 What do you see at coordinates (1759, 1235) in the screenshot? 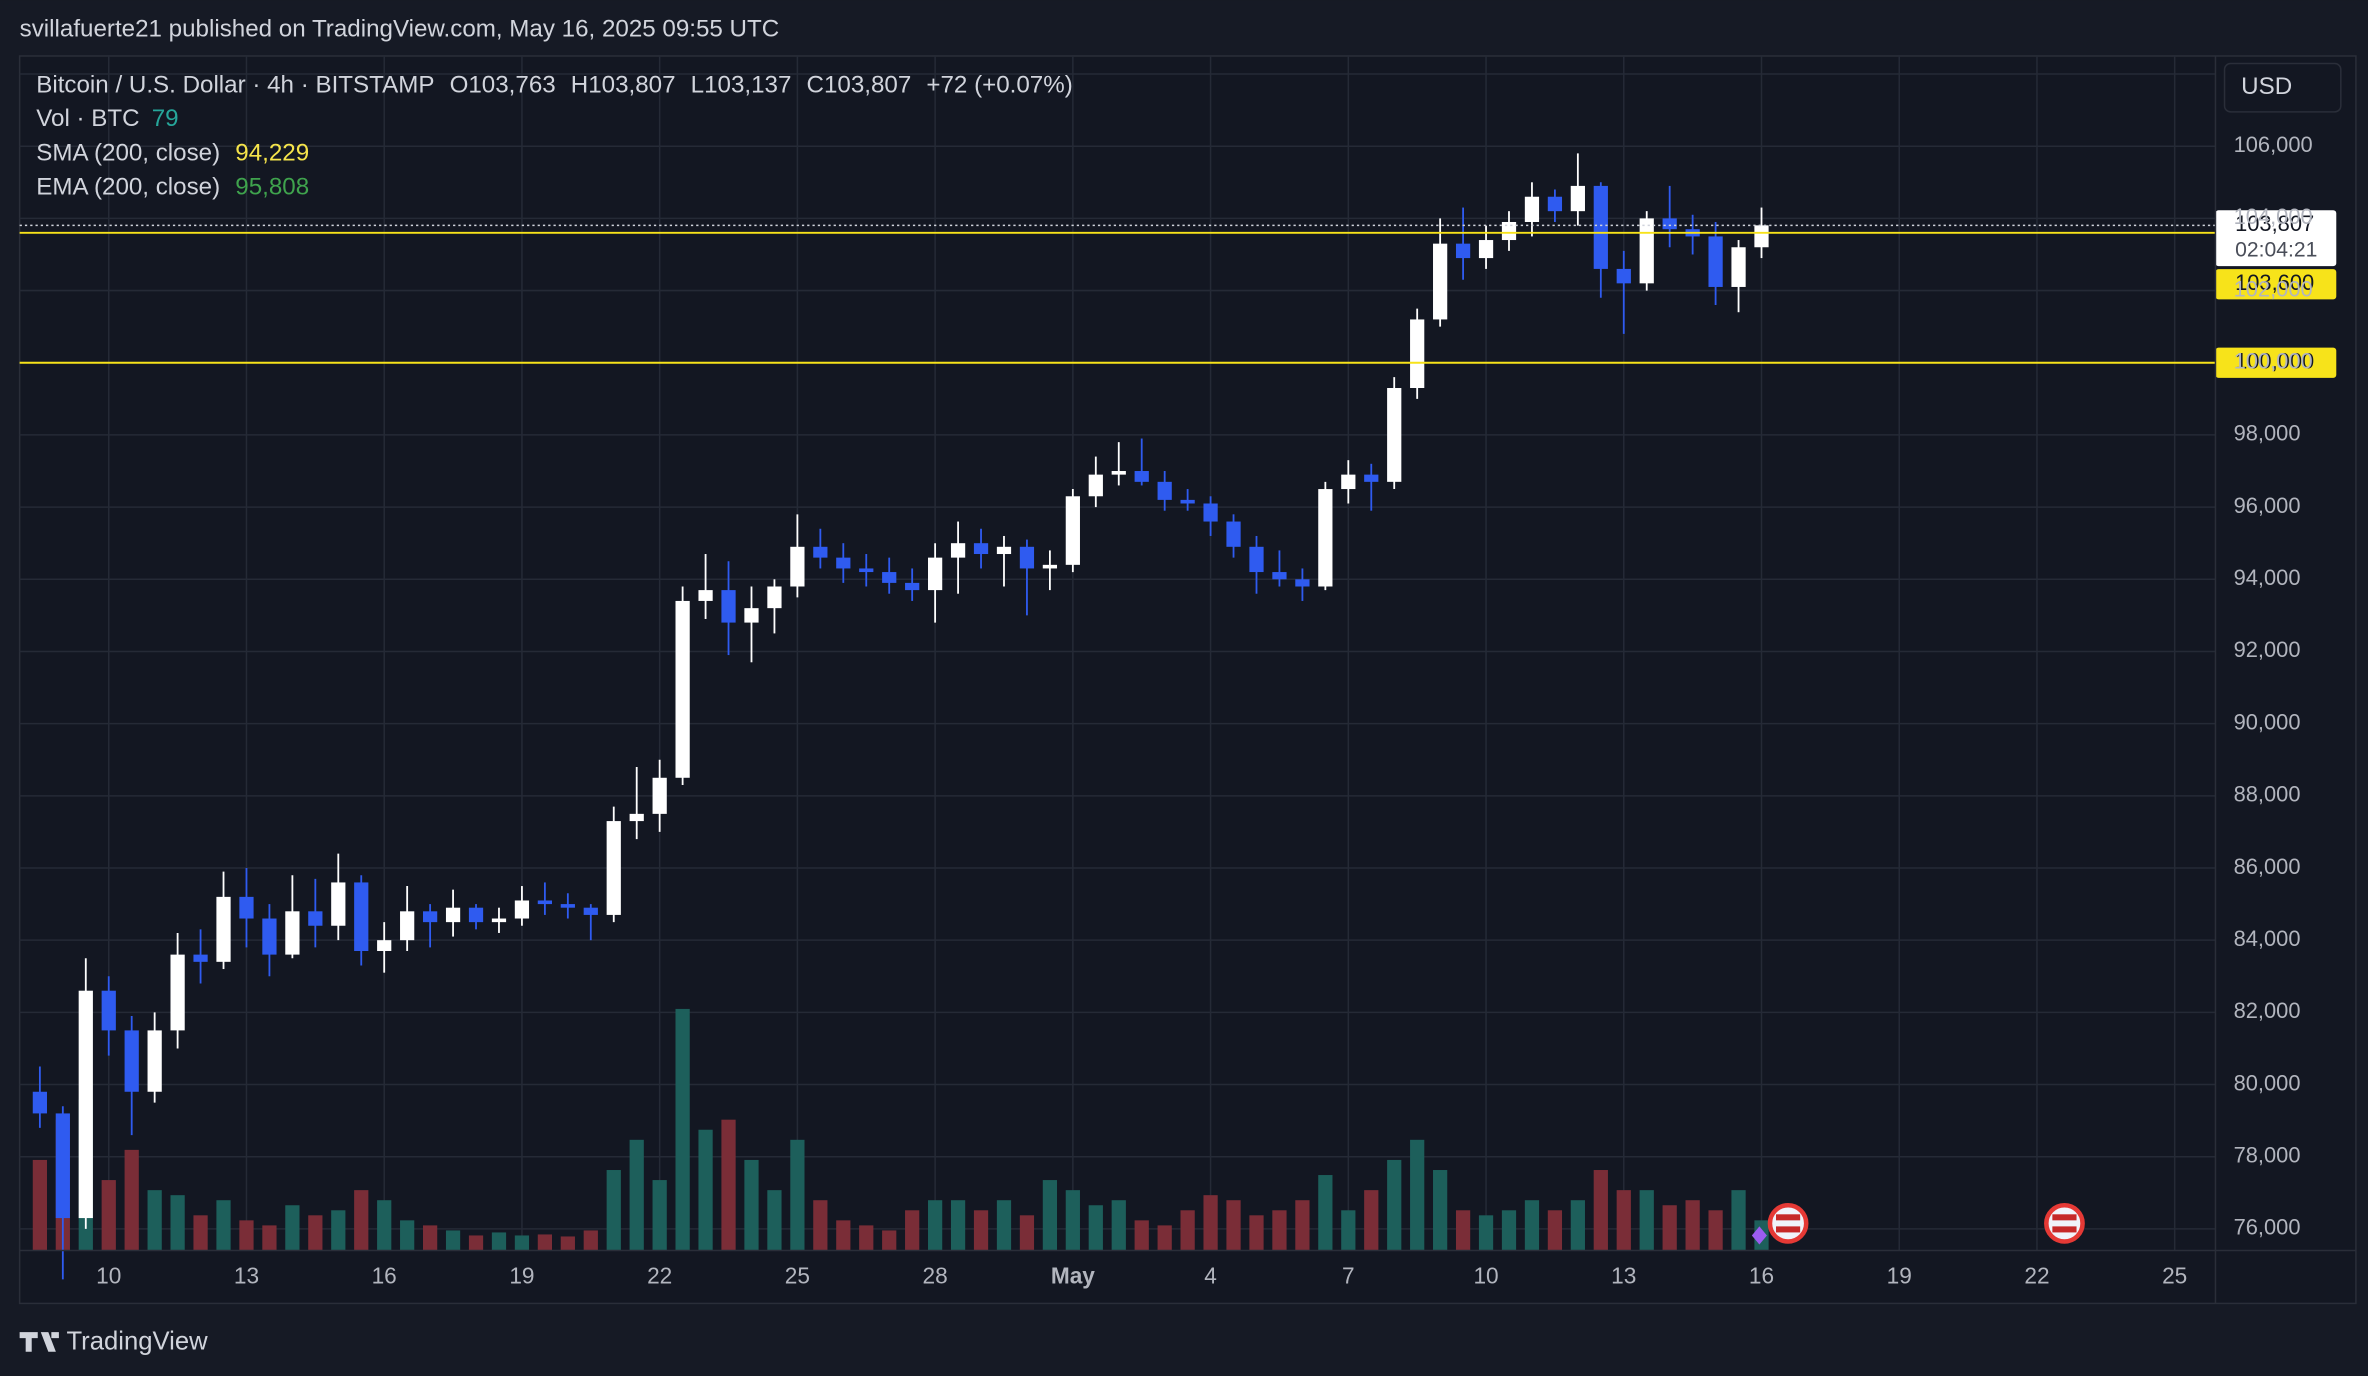
I see `event-icon` at bounding box center [1759, 1235].